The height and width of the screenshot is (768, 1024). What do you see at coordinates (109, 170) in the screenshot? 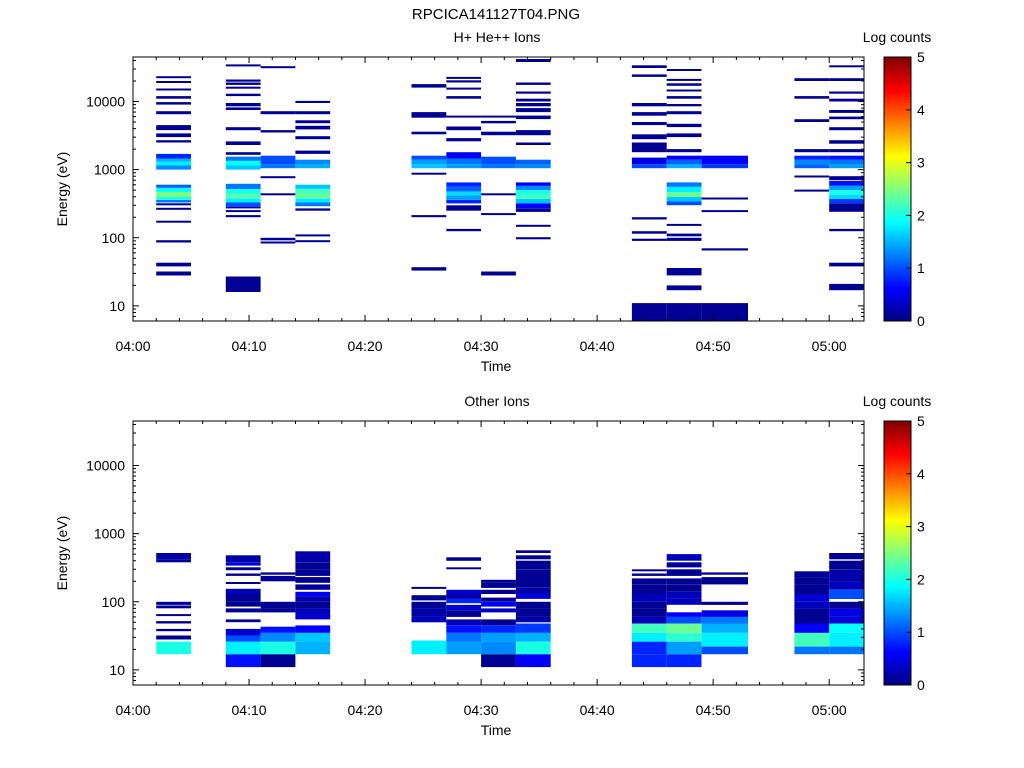
I see `y-tick-label: 1000` at bounding box center [109, 170].